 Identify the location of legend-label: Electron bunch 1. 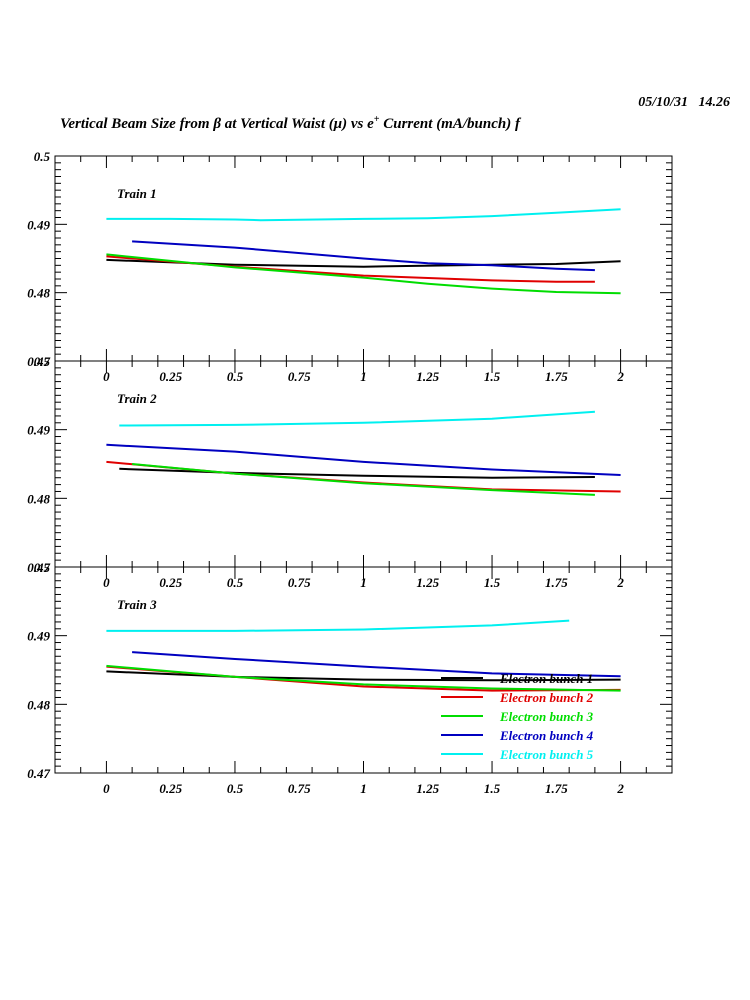
(546, 678).